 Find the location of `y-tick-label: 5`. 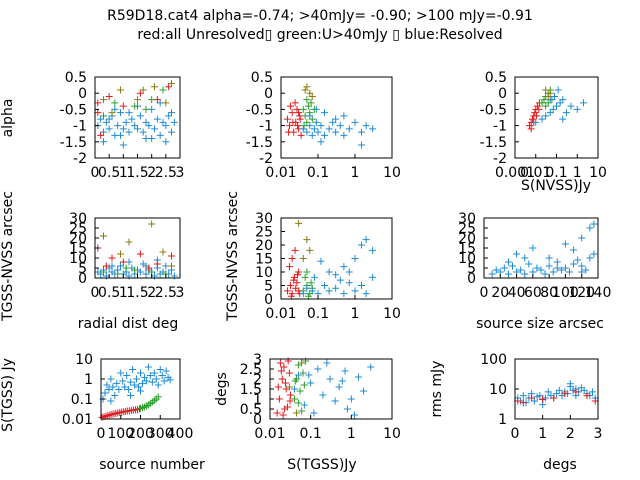

y-tick-label: 5 is located at coordinates (268, 287).